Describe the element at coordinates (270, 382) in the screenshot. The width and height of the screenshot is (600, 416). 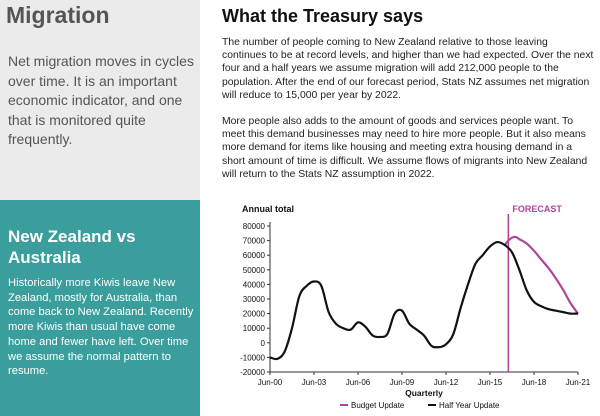
I see `x-tick-label: Jun-00` at that location.